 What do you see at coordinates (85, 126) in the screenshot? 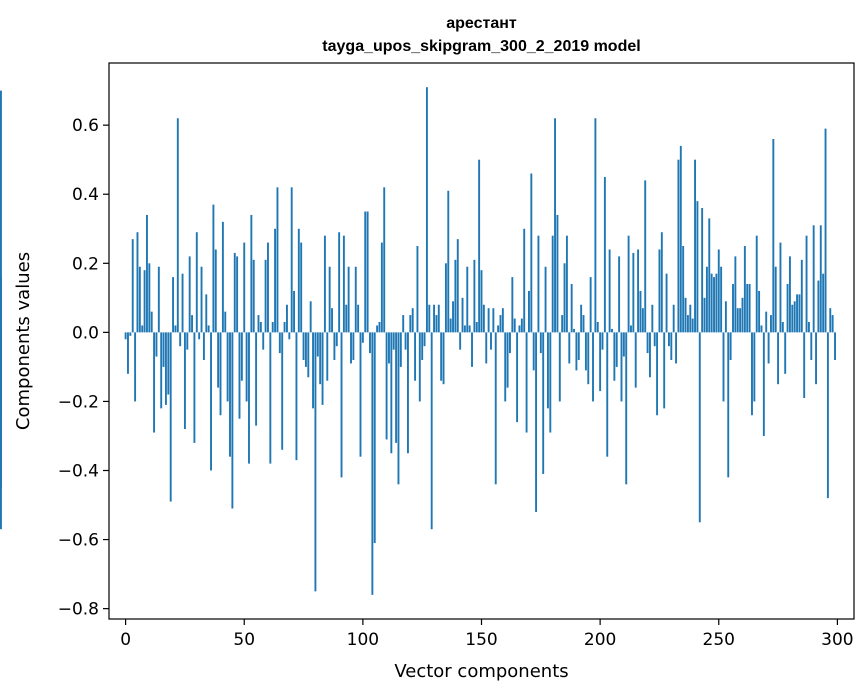
I see `y-tick-label: 0.6` at bounding box center [85, 126].